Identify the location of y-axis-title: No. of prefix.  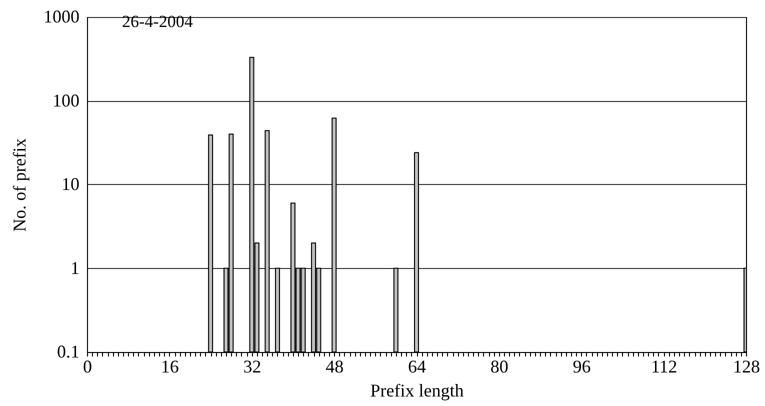
(20, 185).